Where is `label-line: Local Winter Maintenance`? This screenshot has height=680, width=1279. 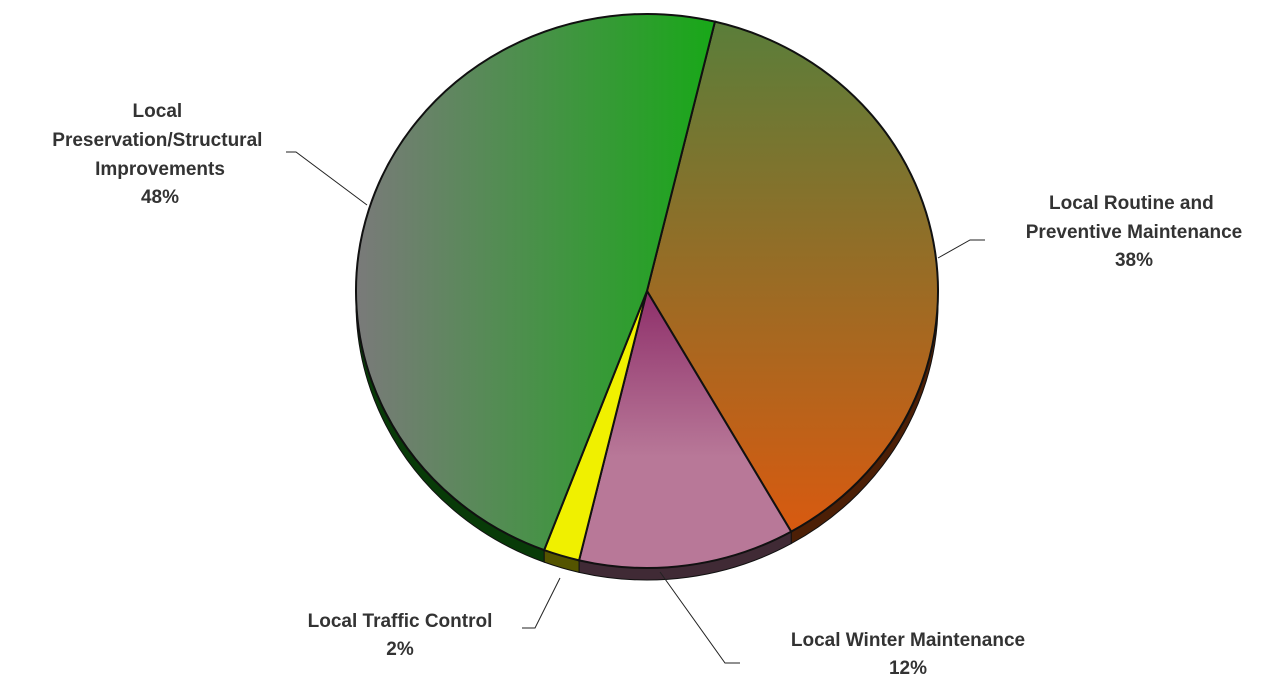
label-line: Local Winter Maintenance is located at coordinates (908, 640).